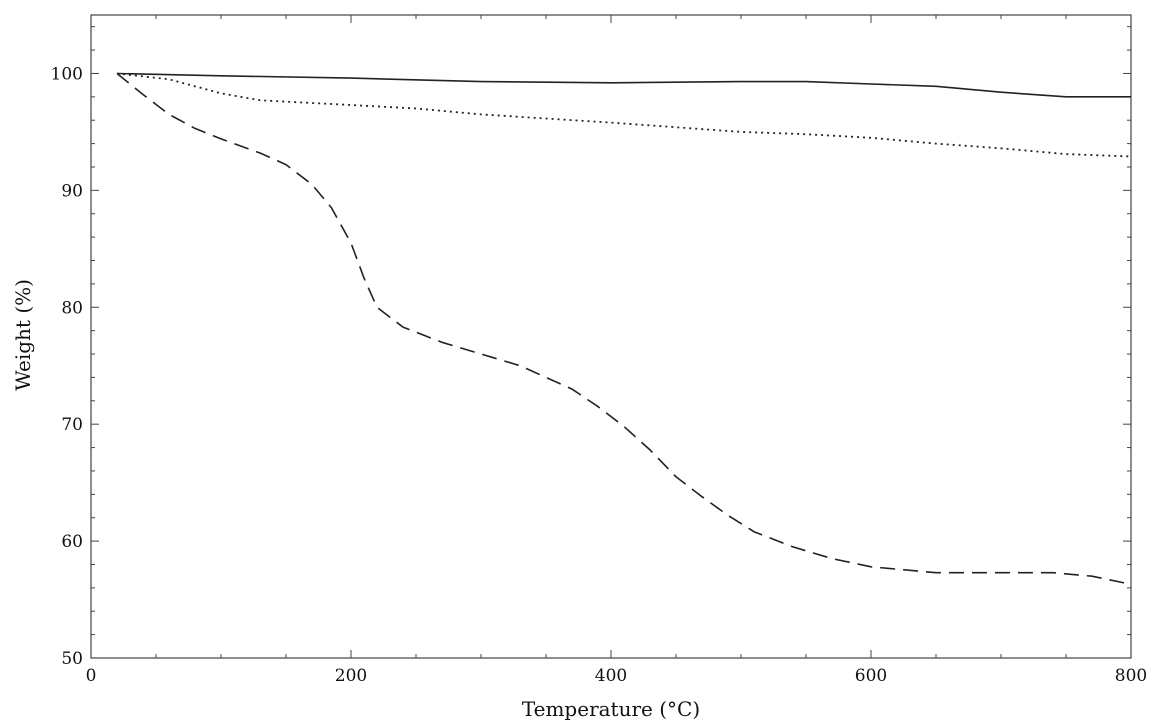 This screenshot has width=1151, height=726. I want to click on x-tick-label: 600, so click(871, 676).